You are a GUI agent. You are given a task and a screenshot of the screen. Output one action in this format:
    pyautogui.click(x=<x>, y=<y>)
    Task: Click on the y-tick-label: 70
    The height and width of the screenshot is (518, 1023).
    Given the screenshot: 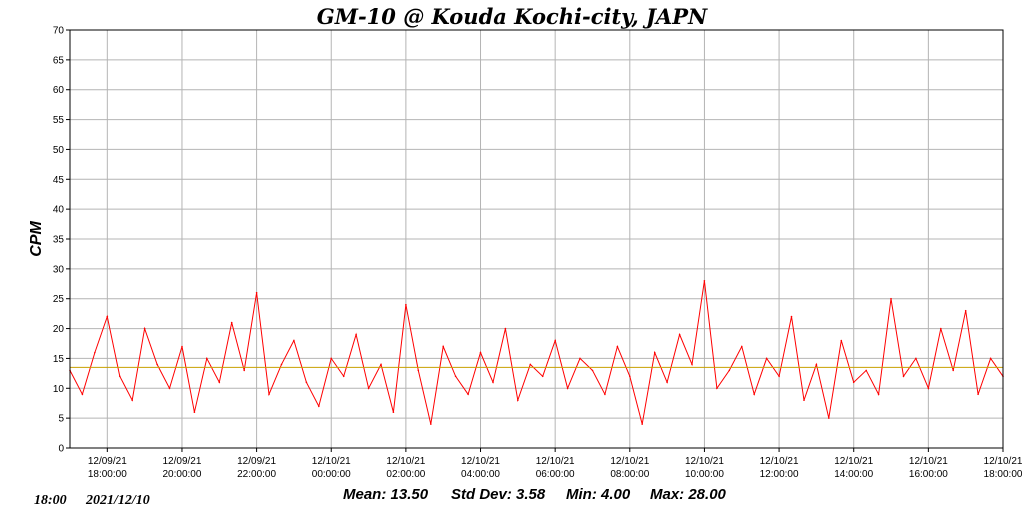 What is the action you would take?
    pyautogui.click(x=59, y=31)
    